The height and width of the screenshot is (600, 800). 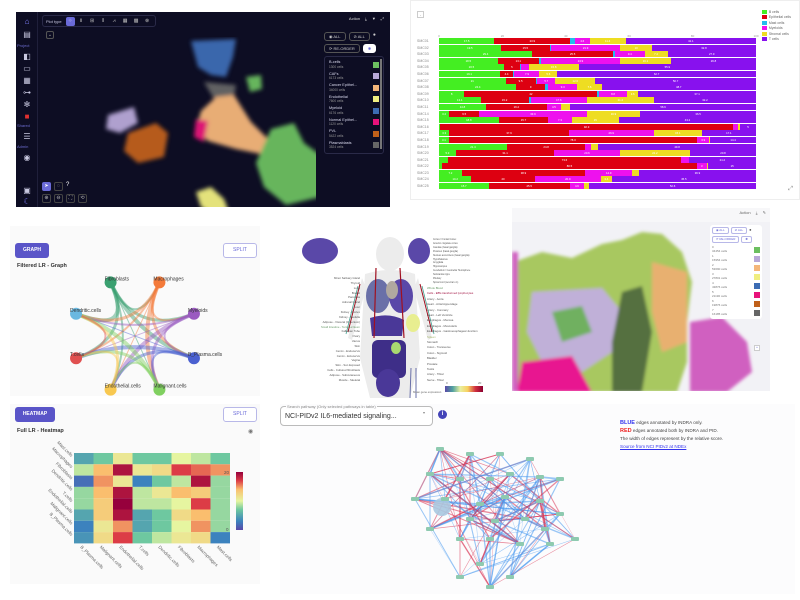 I want to click on zoom-out-icon: ⊖, so click(x=58, y=198).